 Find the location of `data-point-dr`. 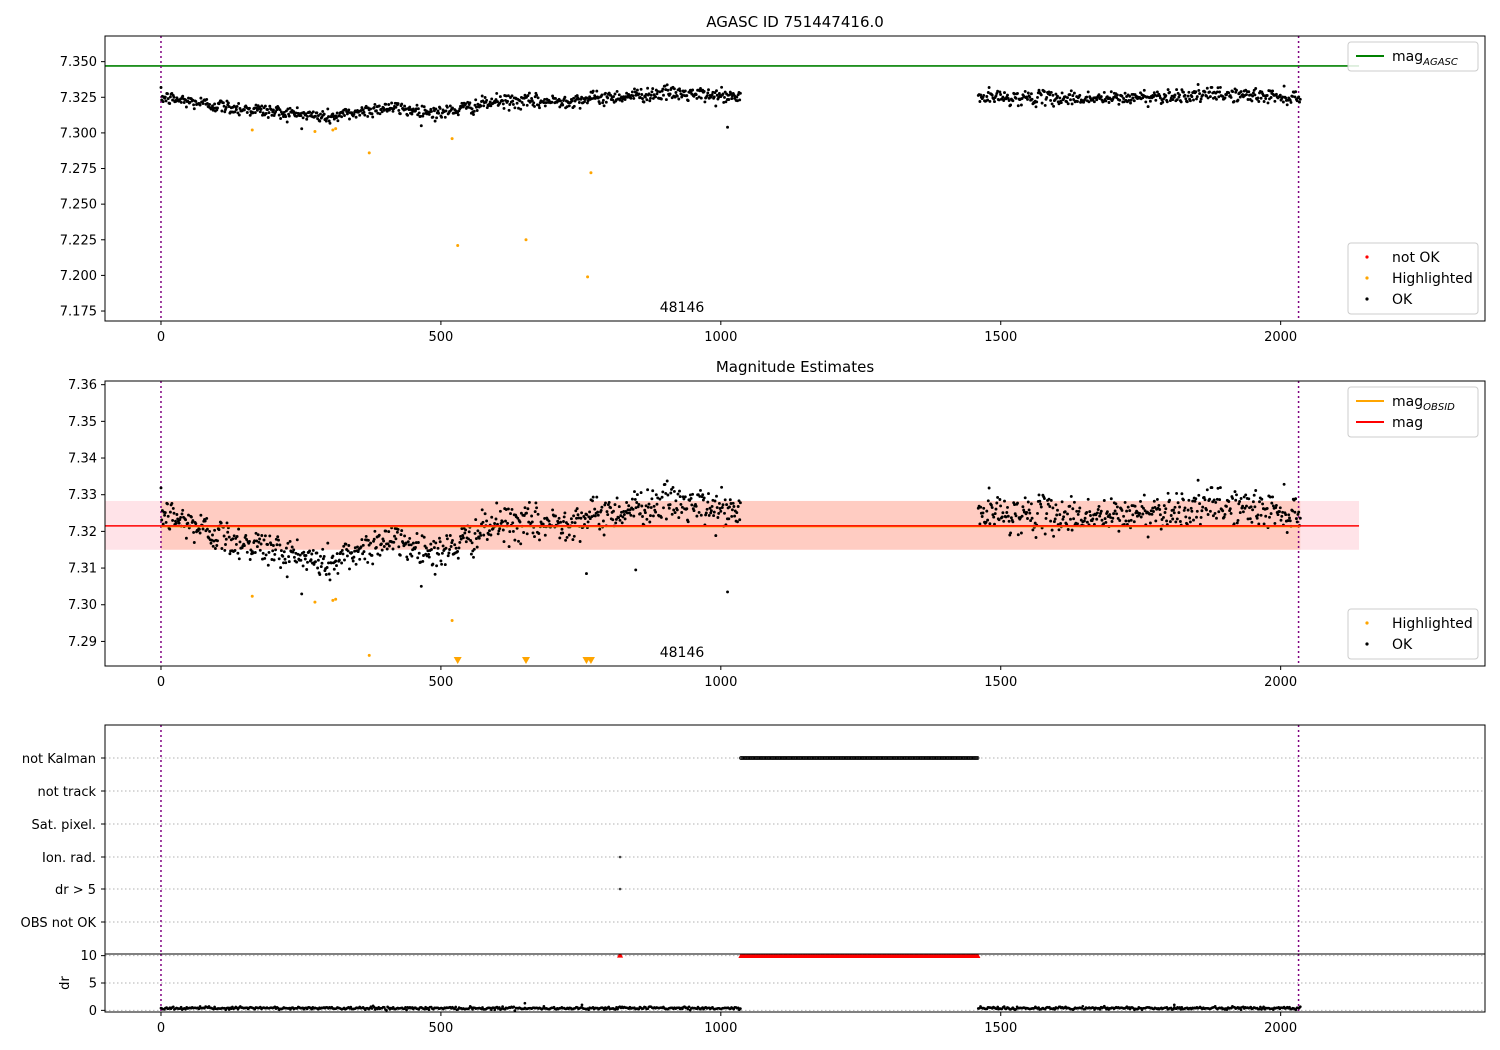

data-point-dr is located at coordinates (494, 1008).